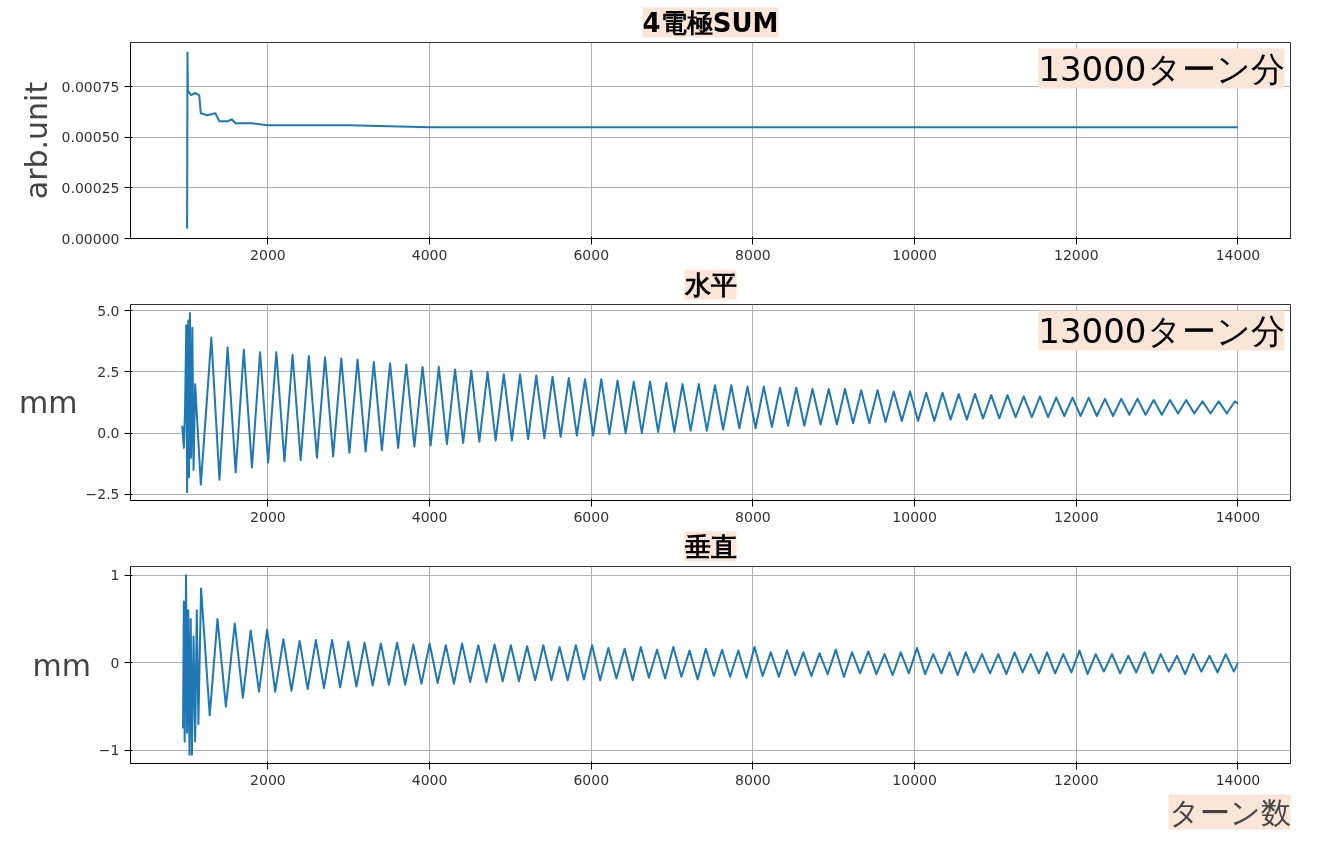 The height and width of the screenshot is (843, 1323). What do you see at coordinates (115, 575) in the screenshot?
I see `y-tick-label: 1` at bounding box center [115, 575].